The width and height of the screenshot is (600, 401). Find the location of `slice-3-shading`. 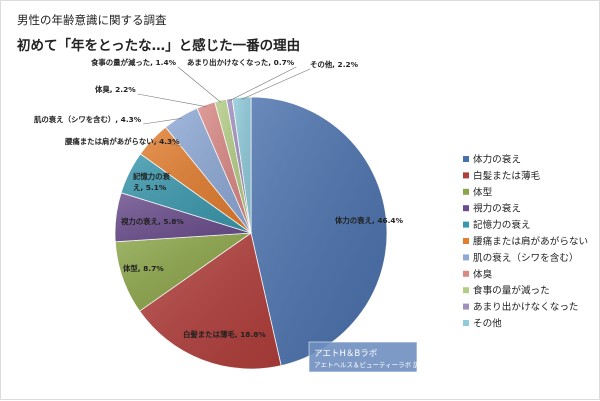

slice-3-shading is located at coordinates (183, 272).